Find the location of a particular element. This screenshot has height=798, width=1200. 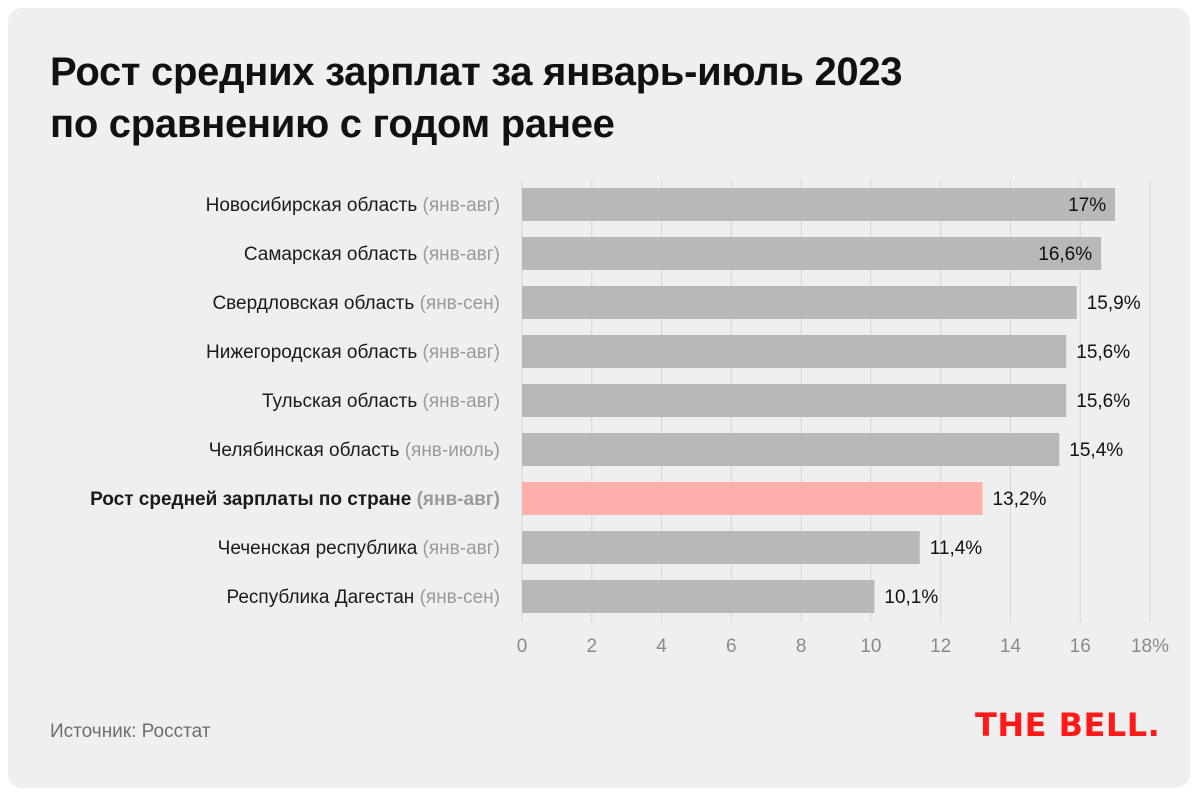

category-name: Чеченская республика is located at coordinates (320, 548).